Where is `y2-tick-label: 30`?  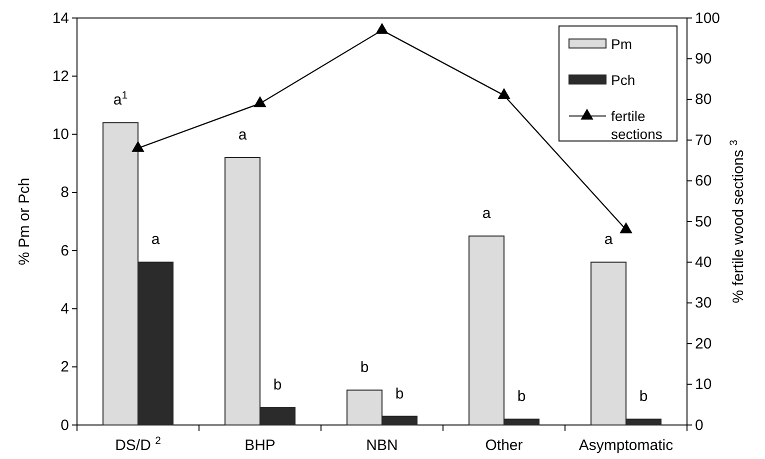
y2-tick-label: 30 is located at coordinates (703, 303).